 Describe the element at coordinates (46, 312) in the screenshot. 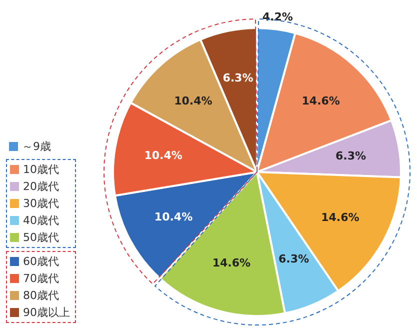

I see `legend-label: 90歳以上` at that location.